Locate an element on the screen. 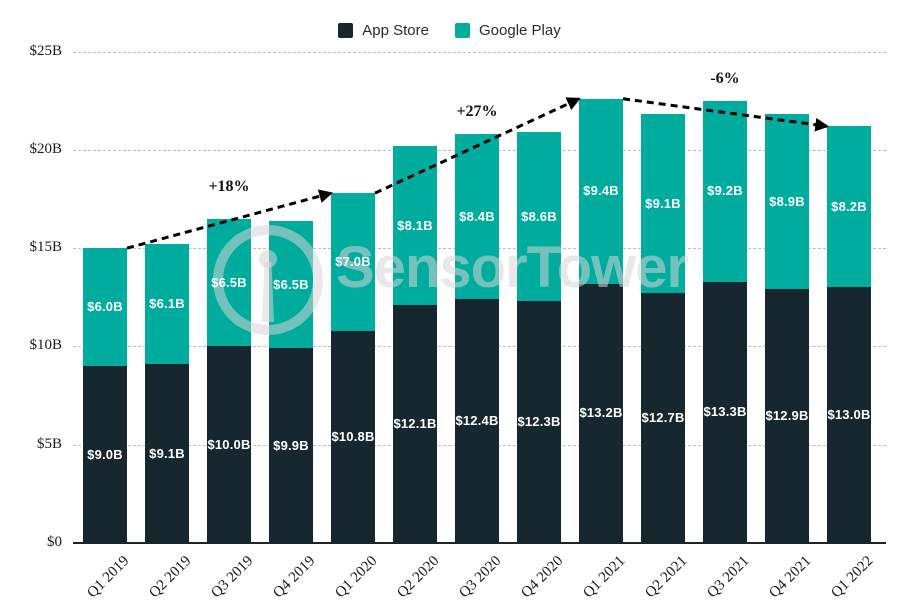 This screenshot has width=899, height=611. y-tick-label: $25B is located at coordinates (45, 50).